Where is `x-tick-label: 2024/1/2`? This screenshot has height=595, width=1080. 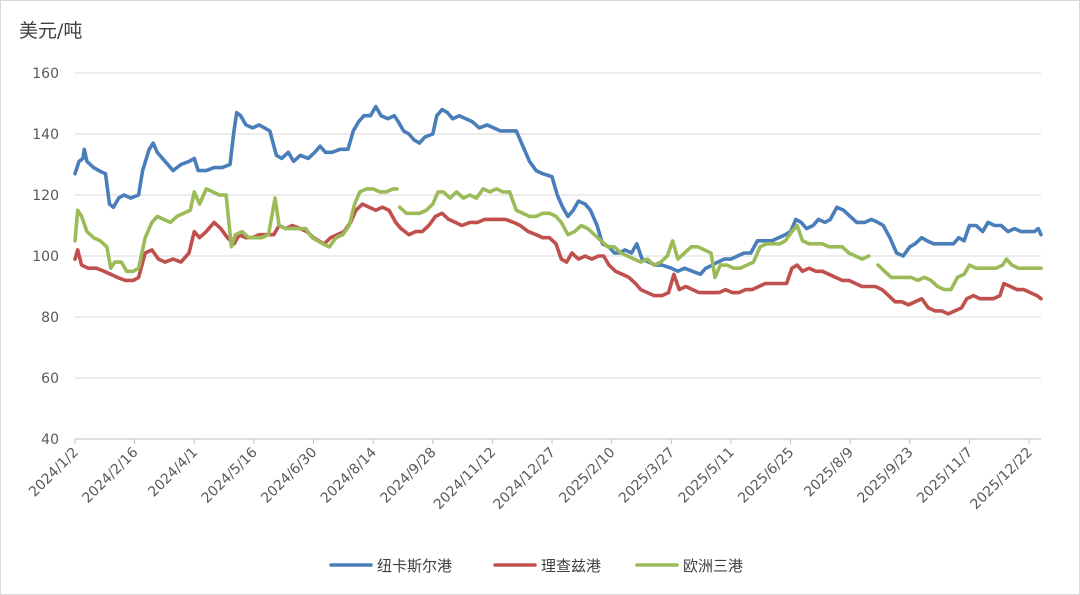
x-tick-label: 2024/1/2 is located at coordinates (54, 473).